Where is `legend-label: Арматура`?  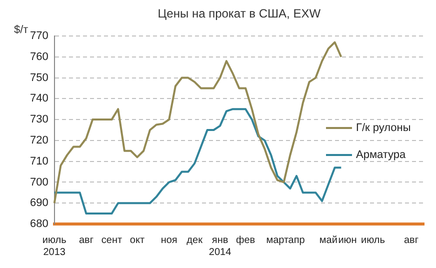 legend-label: Арматура is located at coordinates (381, 155).